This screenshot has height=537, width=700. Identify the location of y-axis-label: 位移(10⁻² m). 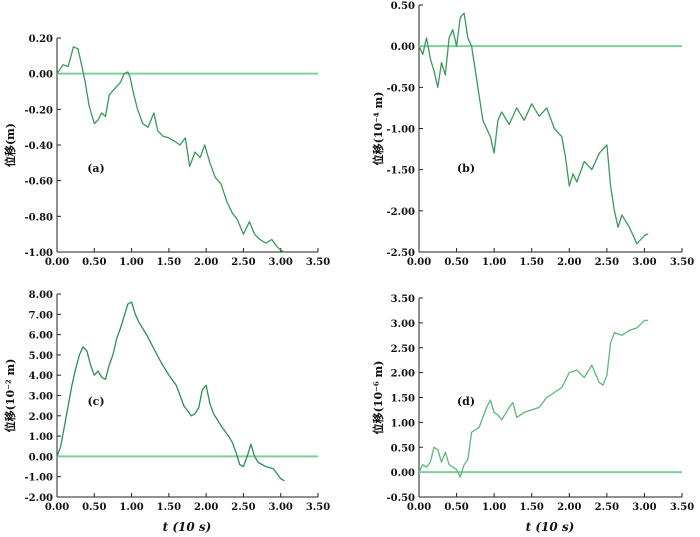
(10, 396).